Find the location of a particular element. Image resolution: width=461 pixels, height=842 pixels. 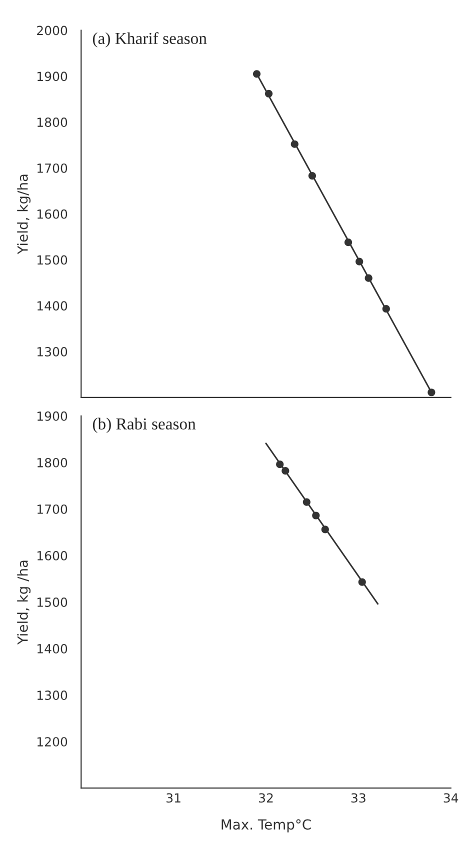

x-tick-label: 32 is located at coordinates (265, 798).